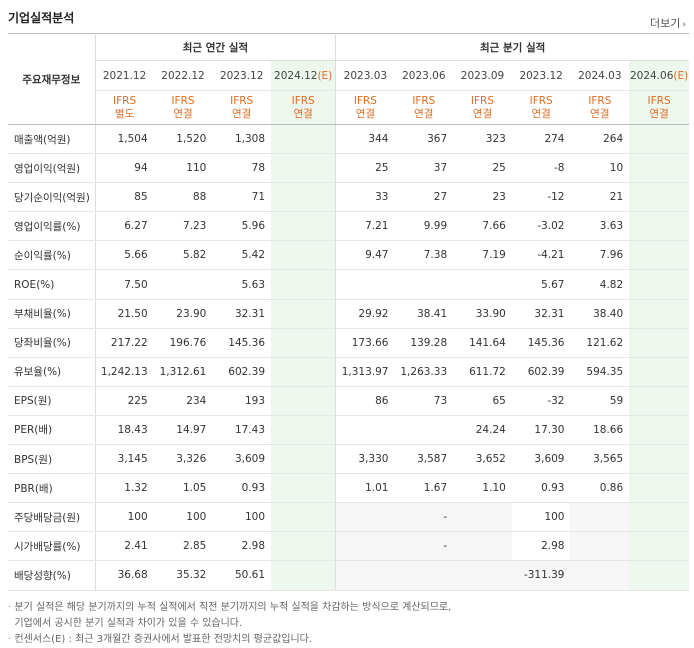  Describe the element at coordinates (52, 459) in the screenshot. I see `row-label: BPS(원)` at that location.